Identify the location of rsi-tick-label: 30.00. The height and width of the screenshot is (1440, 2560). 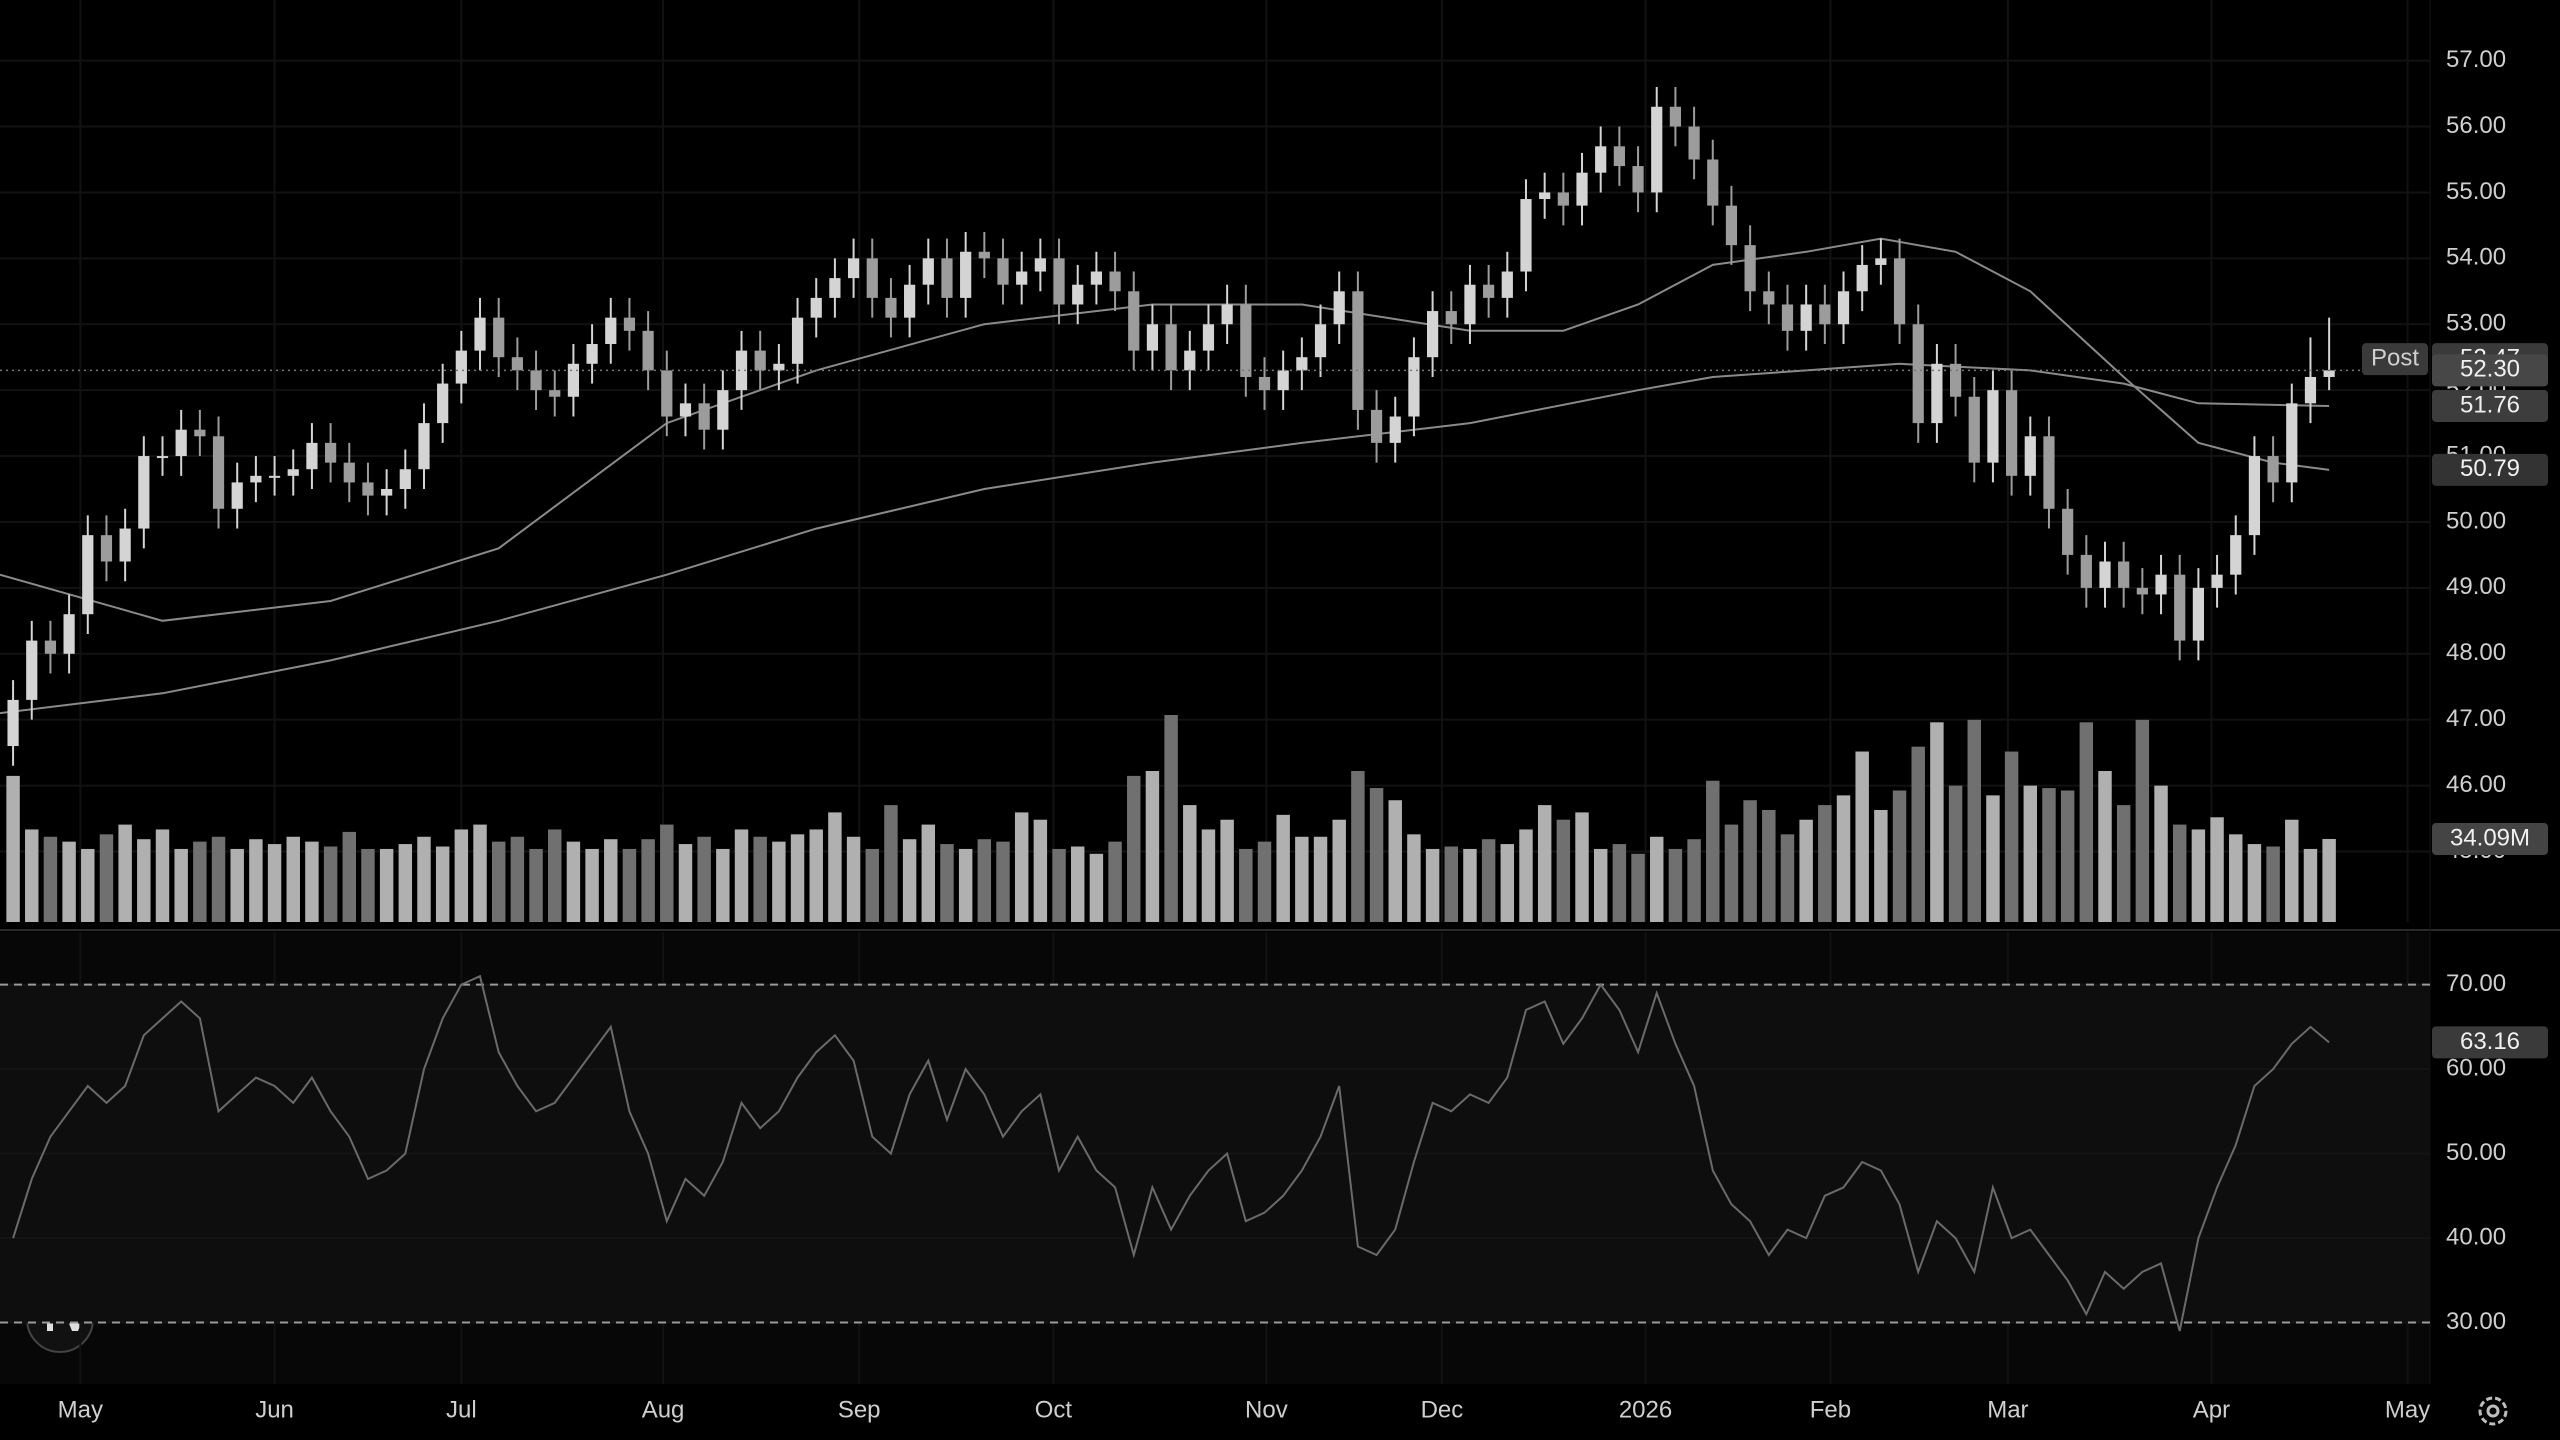
(2476, 1321).